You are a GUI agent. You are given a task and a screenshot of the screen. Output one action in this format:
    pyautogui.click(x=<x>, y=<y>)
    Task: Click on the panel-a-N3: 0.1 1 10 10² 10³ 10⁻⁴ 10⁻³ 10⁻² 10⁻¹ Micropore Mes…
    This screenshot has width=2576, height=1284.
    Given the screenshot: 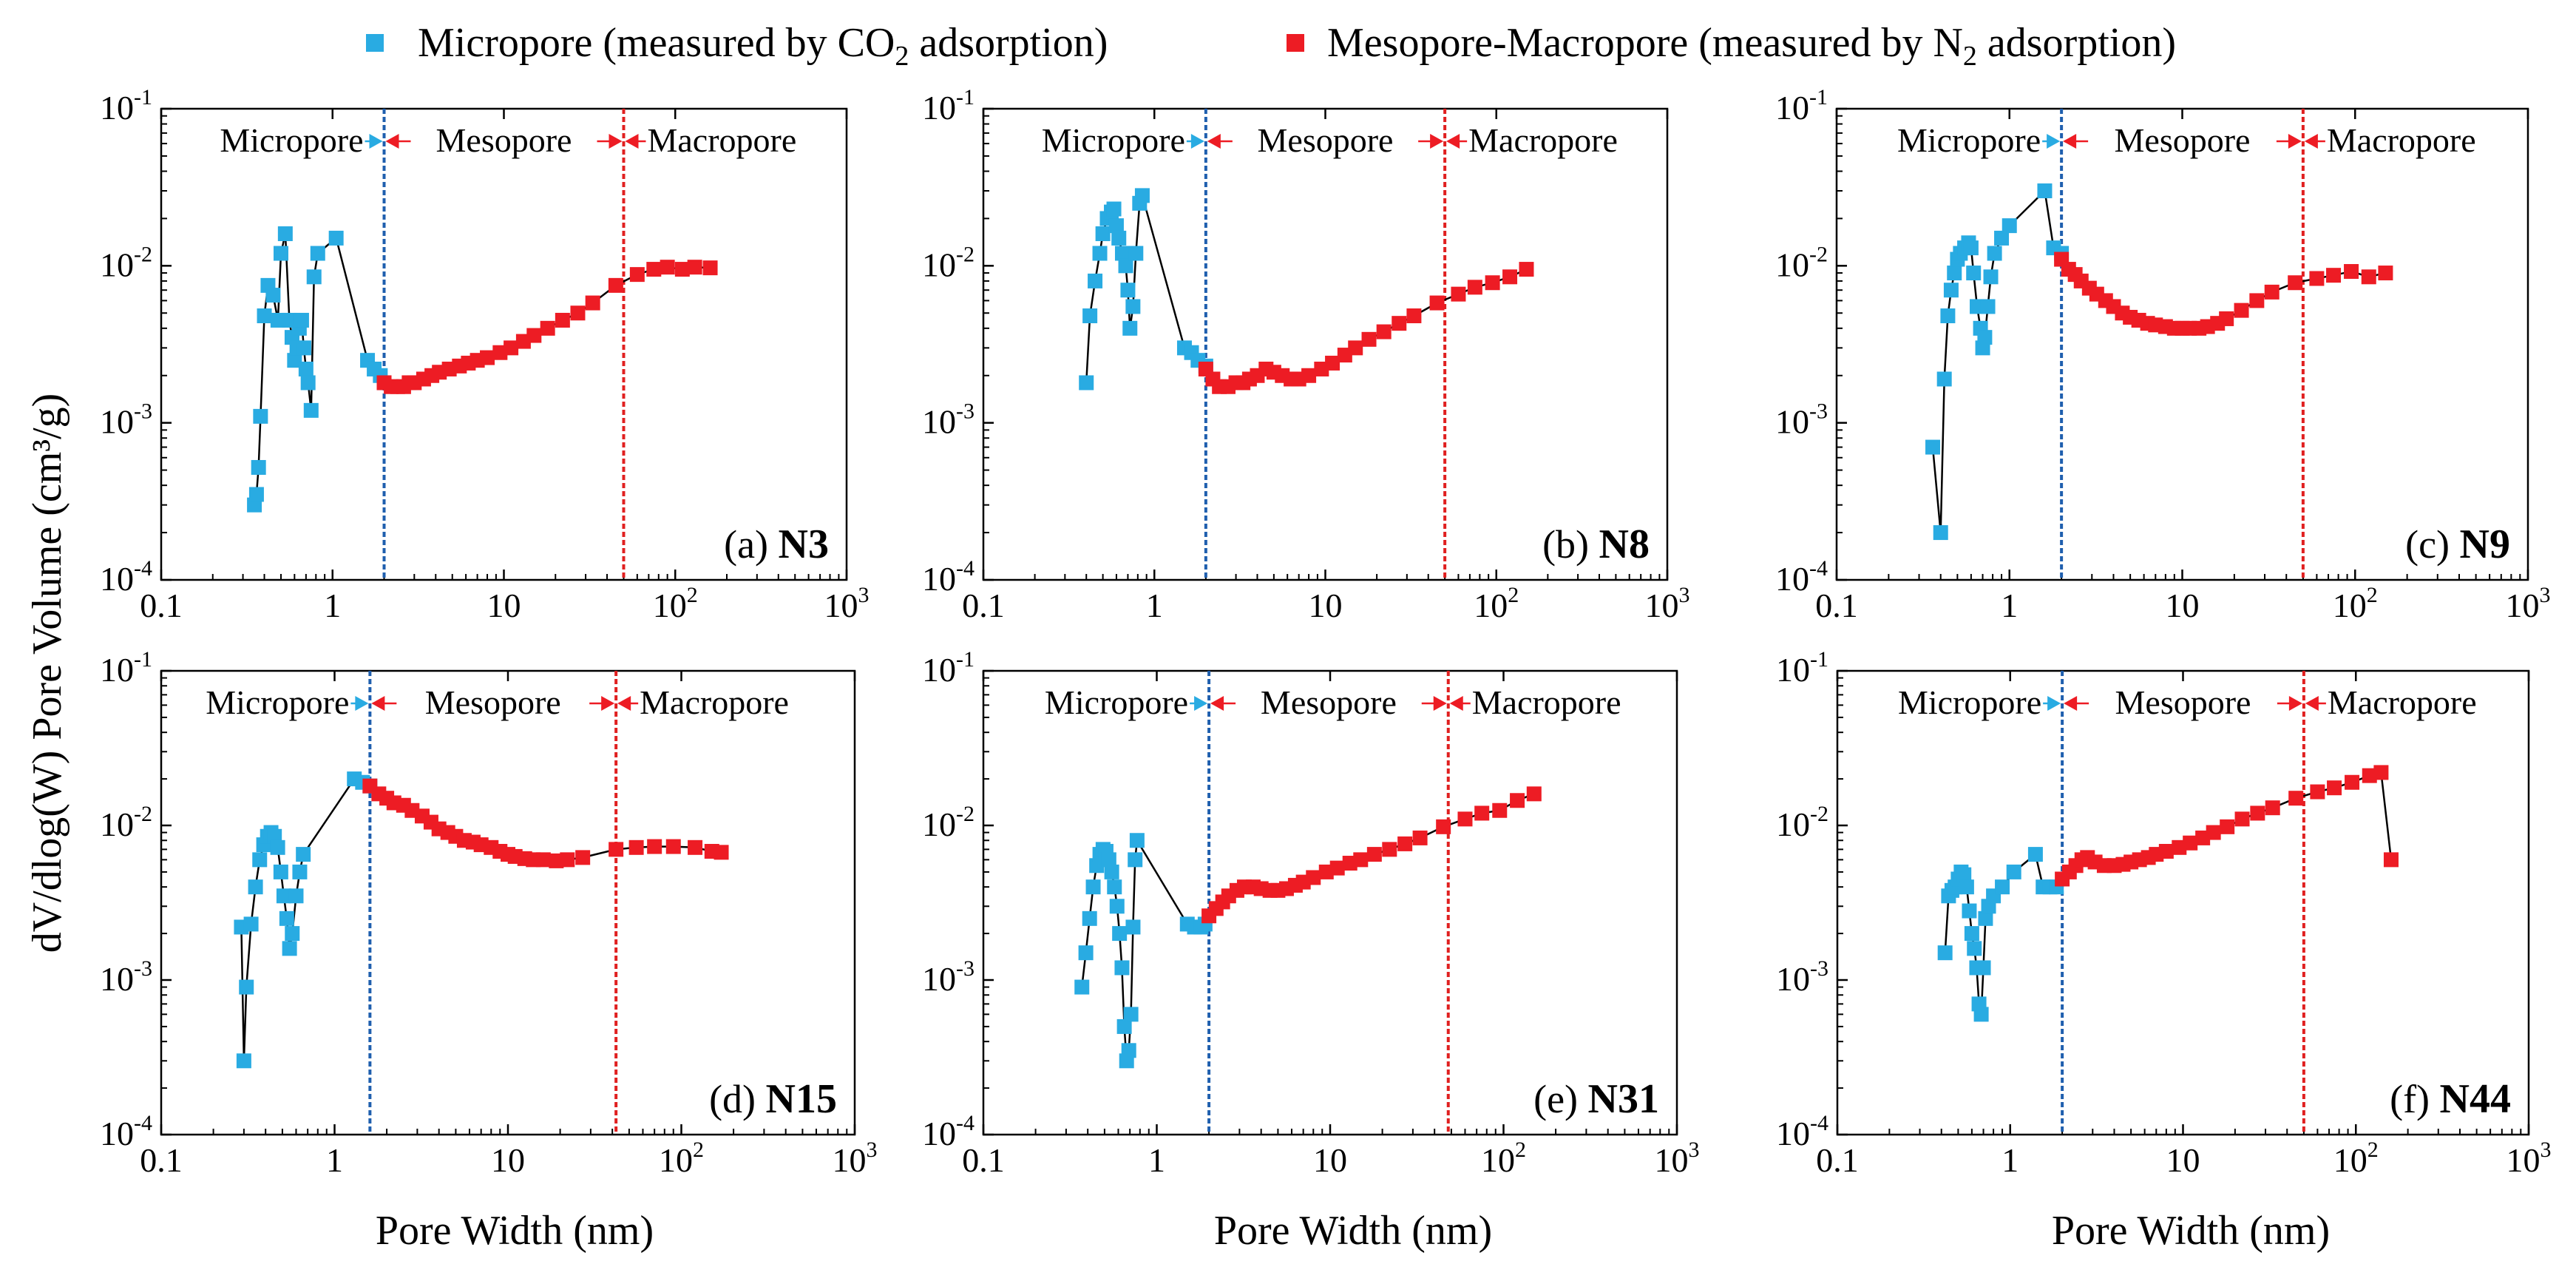 What is the action you would take?
    pyautogui.click(x=485, y=354)
    